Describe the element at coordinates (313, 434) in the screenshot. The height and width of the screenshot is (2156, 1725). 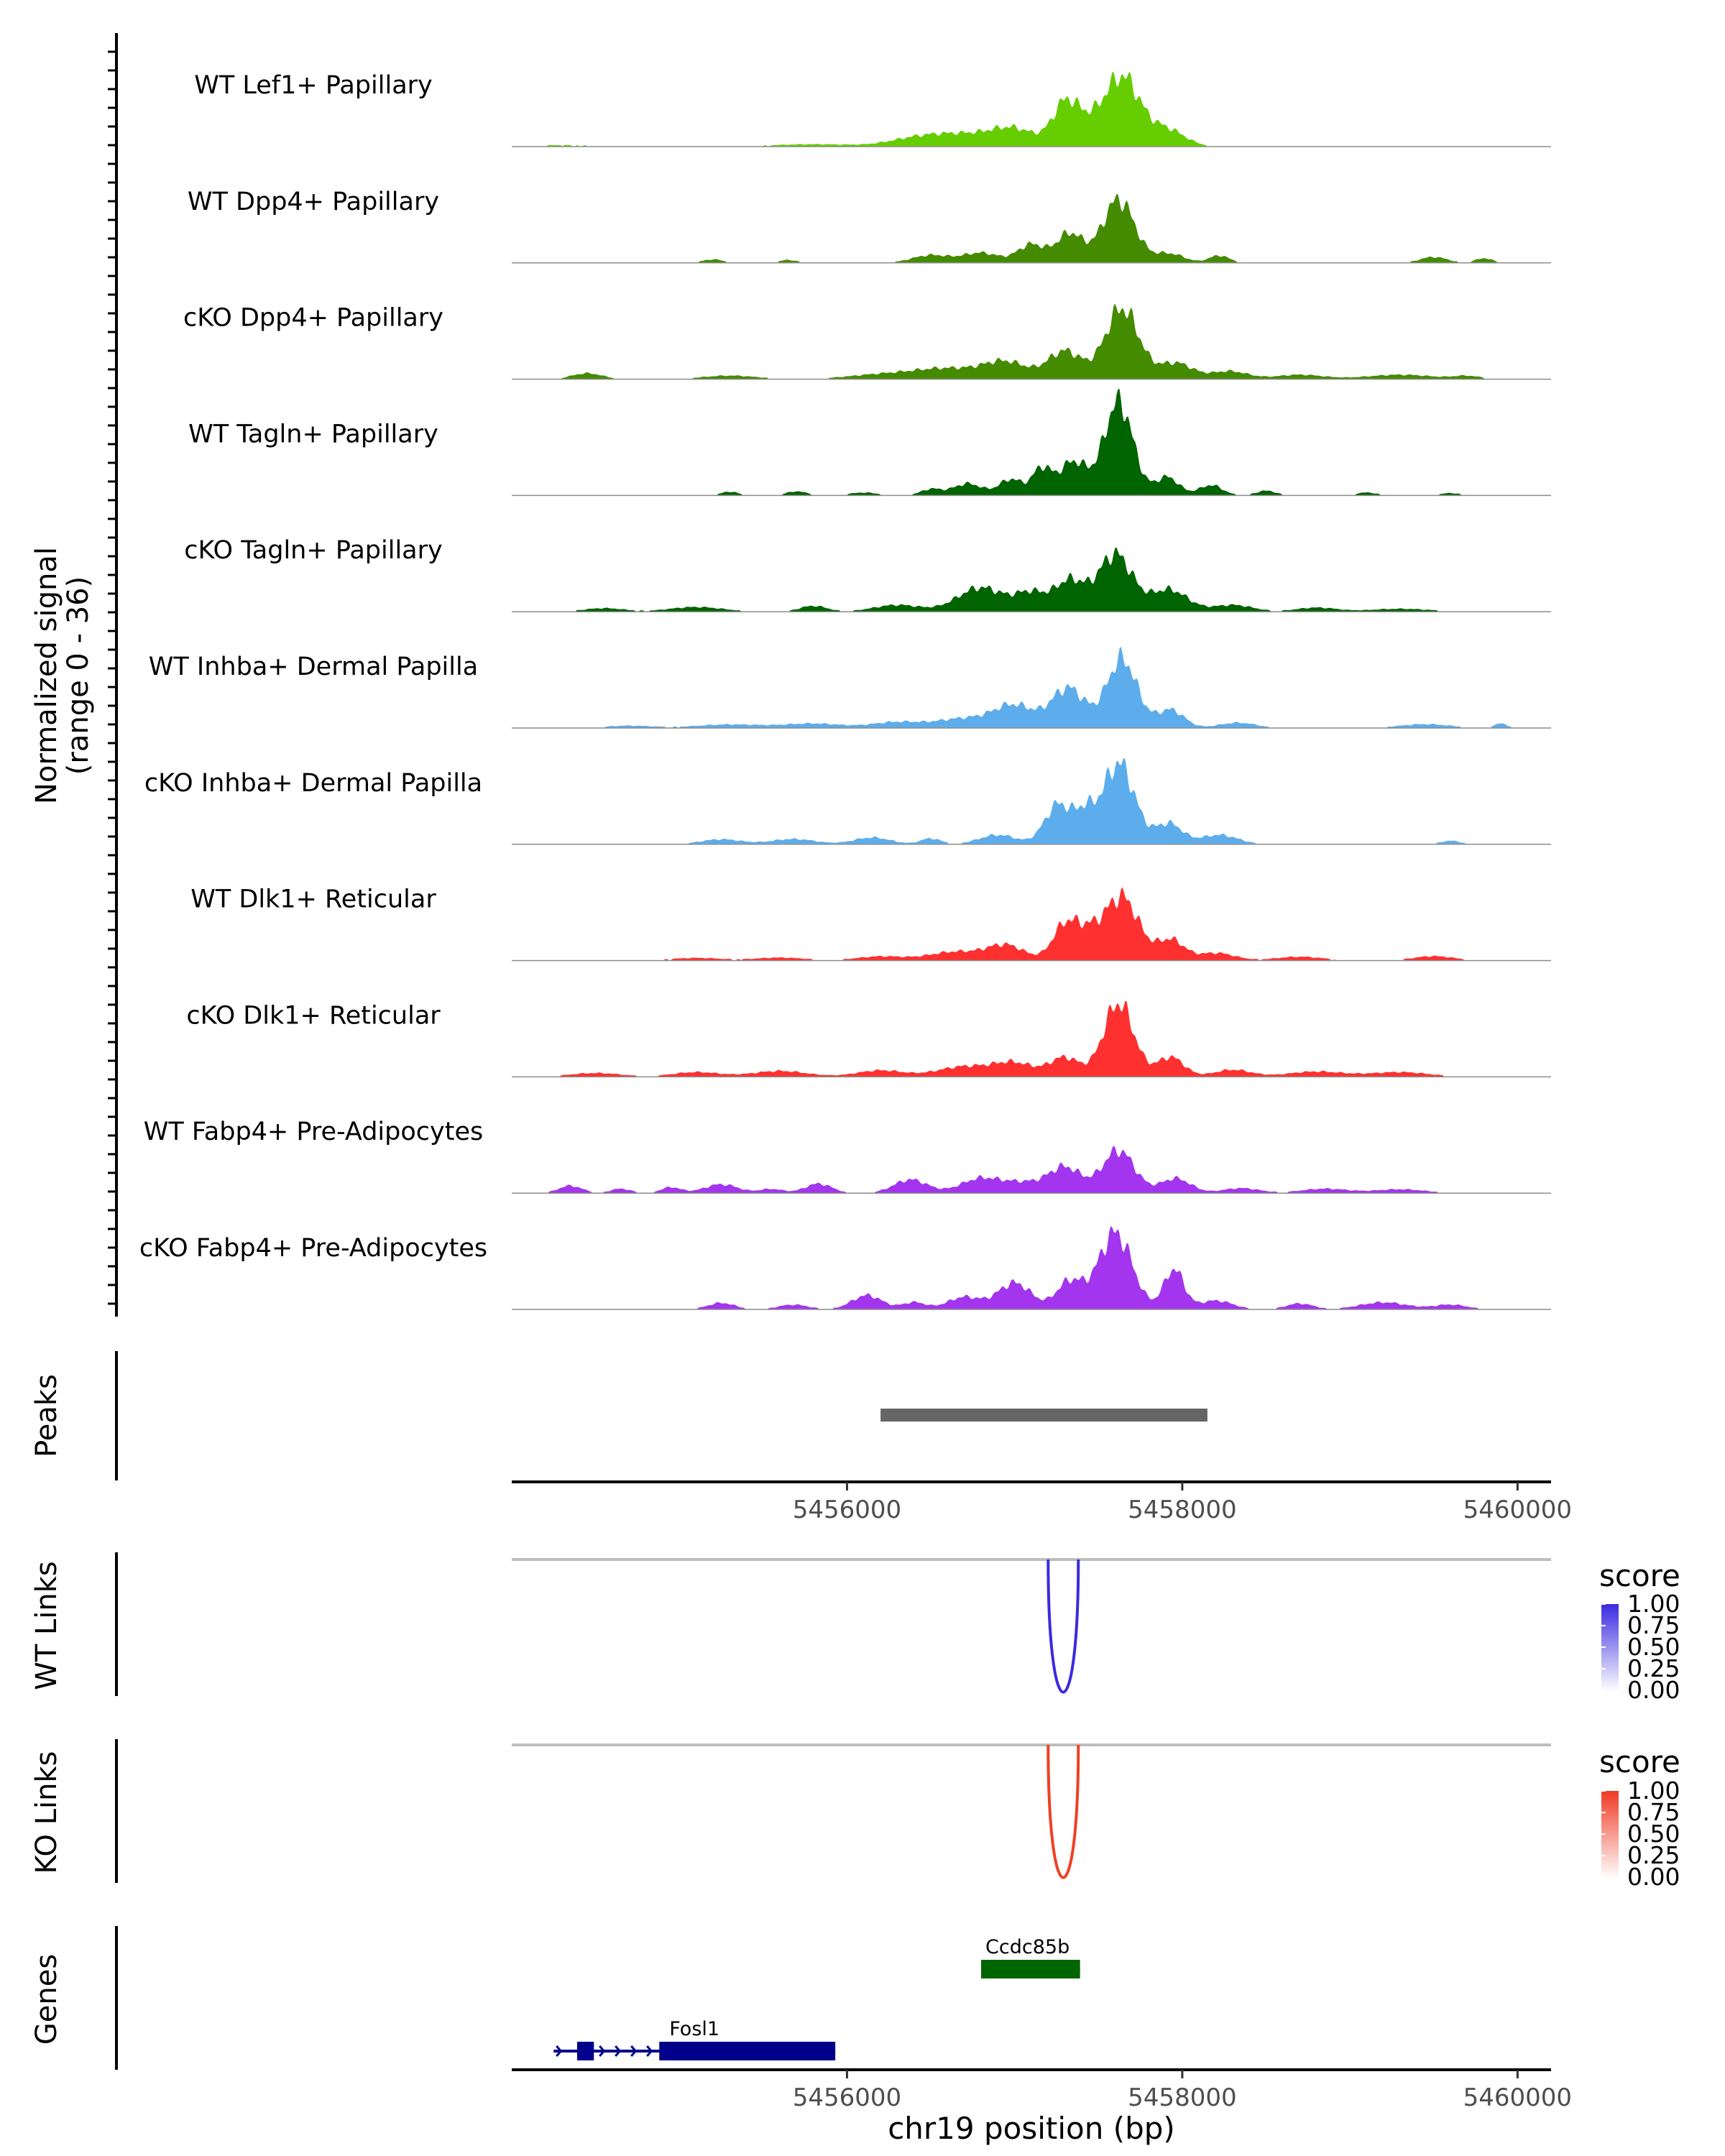
I see `track-label: WT Tagln+ Papillary` at that location.